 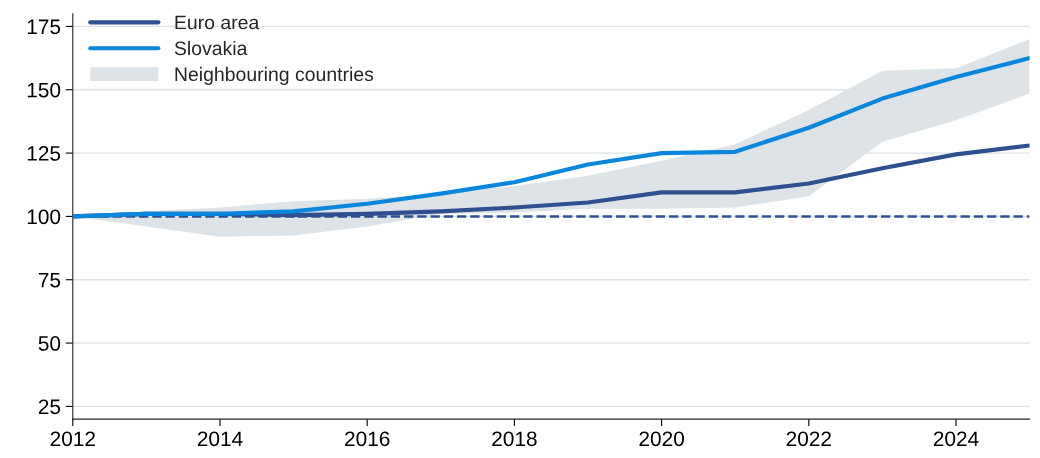 I want to click on x-tick-label: 2018, so click(x=514, y=439).